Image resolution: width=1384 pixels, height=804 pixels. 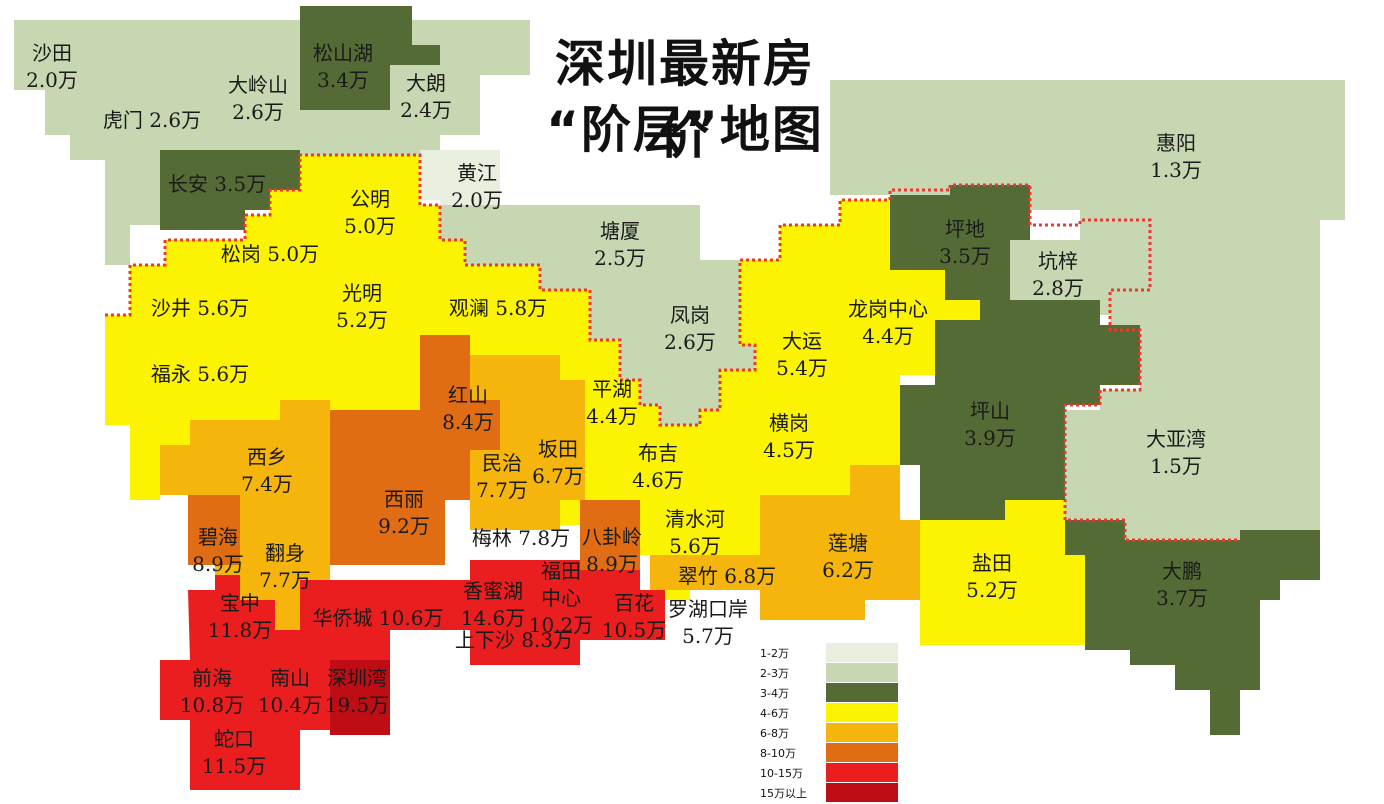 What do you see at coordinates (245, 515) in the screenshot?
I see `region-orange-xixiang` at bounding box center [245, 515].